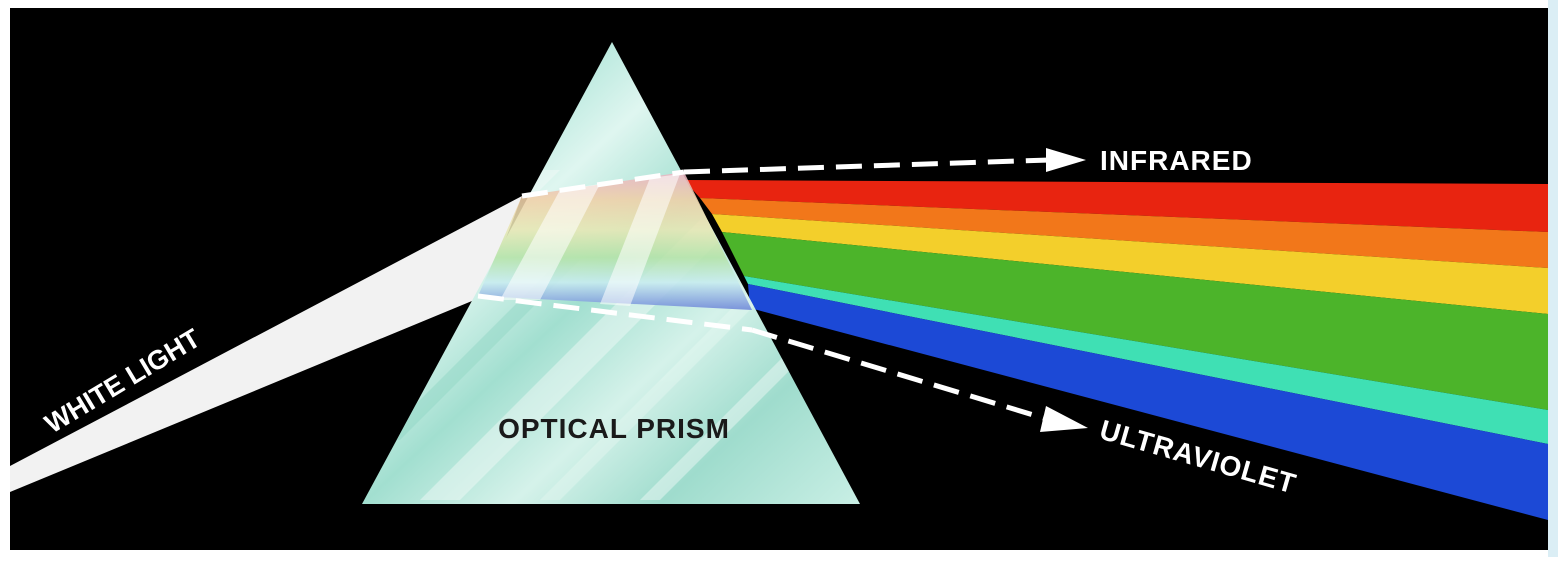 This screenshot has height=562, width=1558. I want to click on infrared-inner-dash, so click(603, 184).